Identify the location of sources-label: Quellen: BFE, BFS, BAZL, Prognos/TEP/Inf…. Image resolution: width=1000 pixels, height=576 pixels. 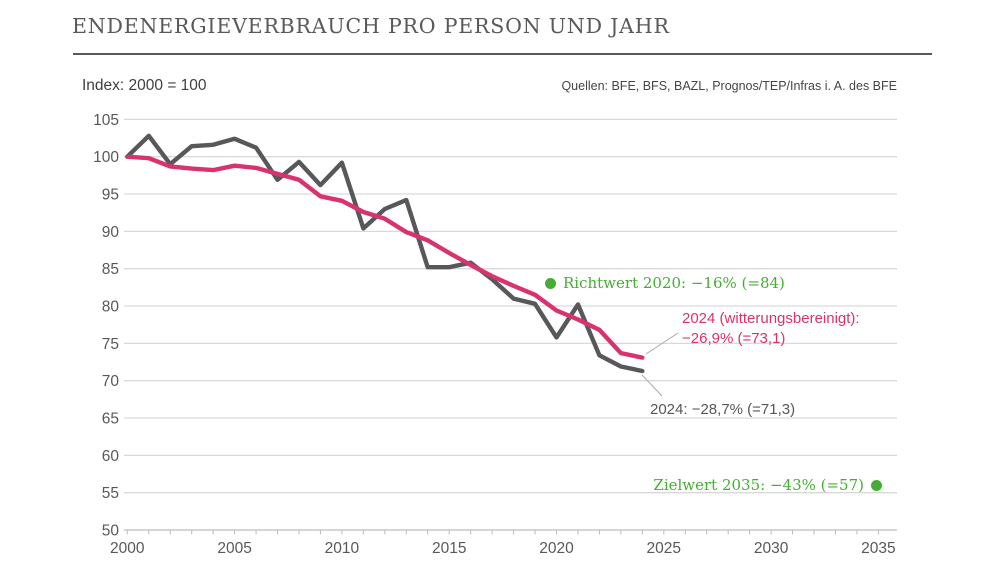
(729, 86).